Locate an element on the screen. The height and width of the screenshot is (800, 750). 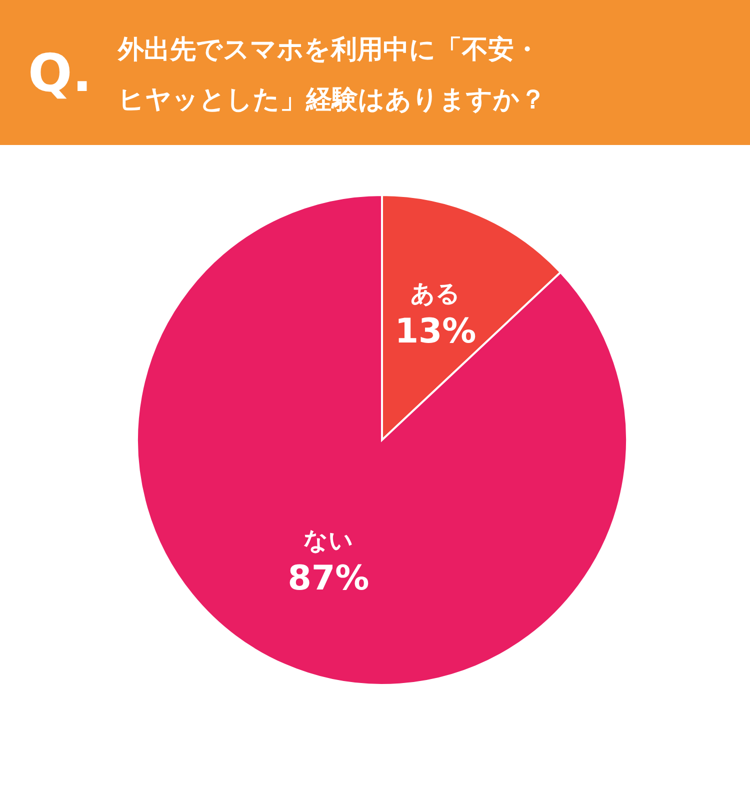
data-label: 87% is located at coordinates (329, 578).